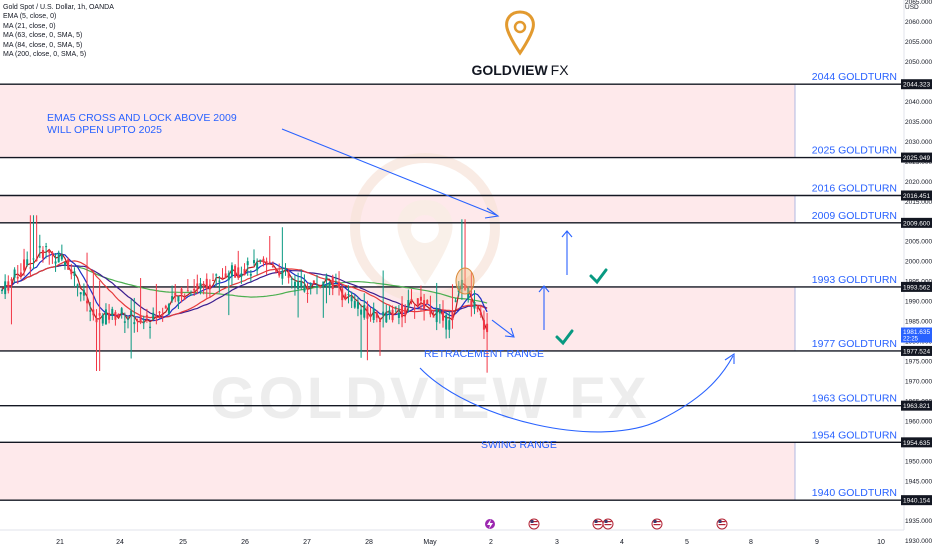 The image size is (932, 555). Describe the element at coordinates (916, 350) in the screenshot. I see `price-level-tag` at that location.